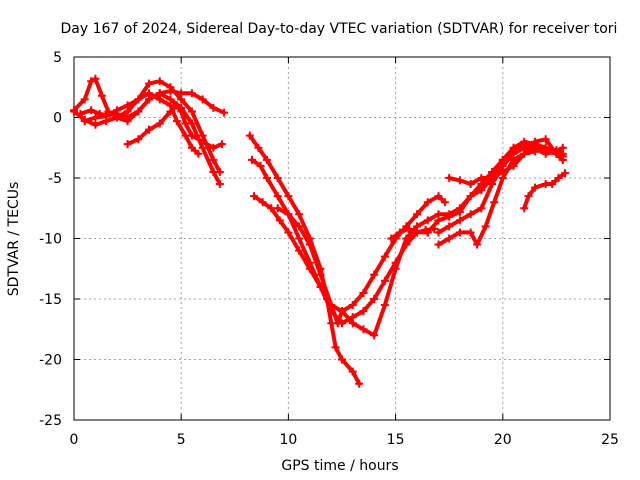 The width and height of the screenshot is (640, 480). I want to click on y-tick-label: -15, so click(50, 300).